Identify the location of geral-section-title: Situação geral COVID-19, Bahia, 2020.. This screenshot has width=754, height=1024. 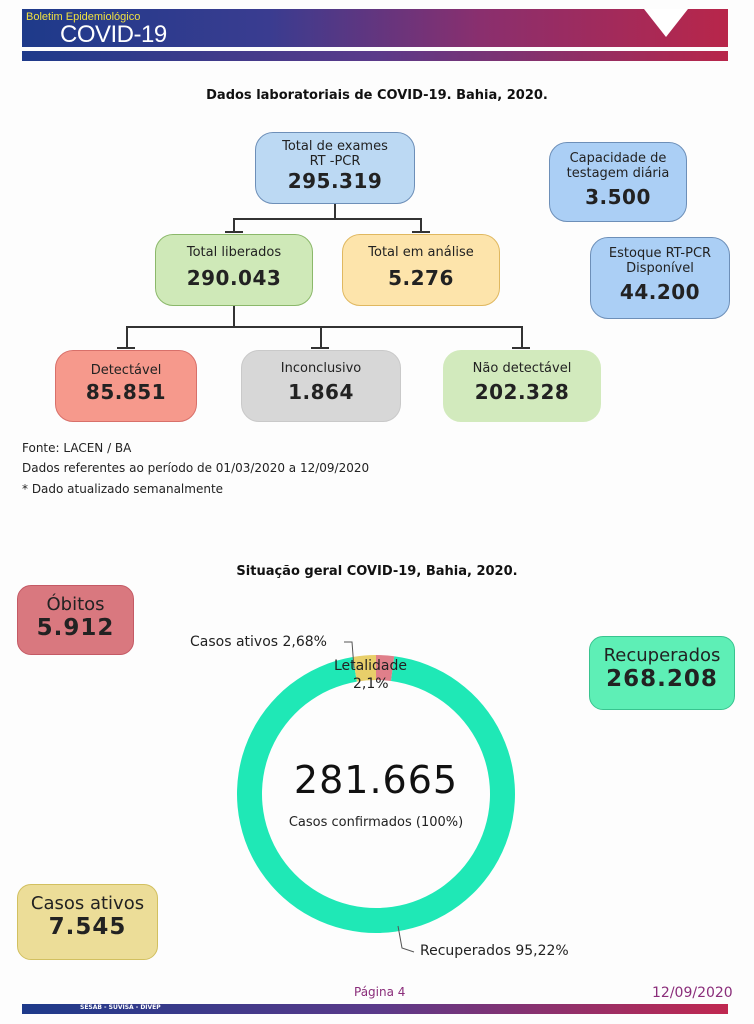
(377, 571).